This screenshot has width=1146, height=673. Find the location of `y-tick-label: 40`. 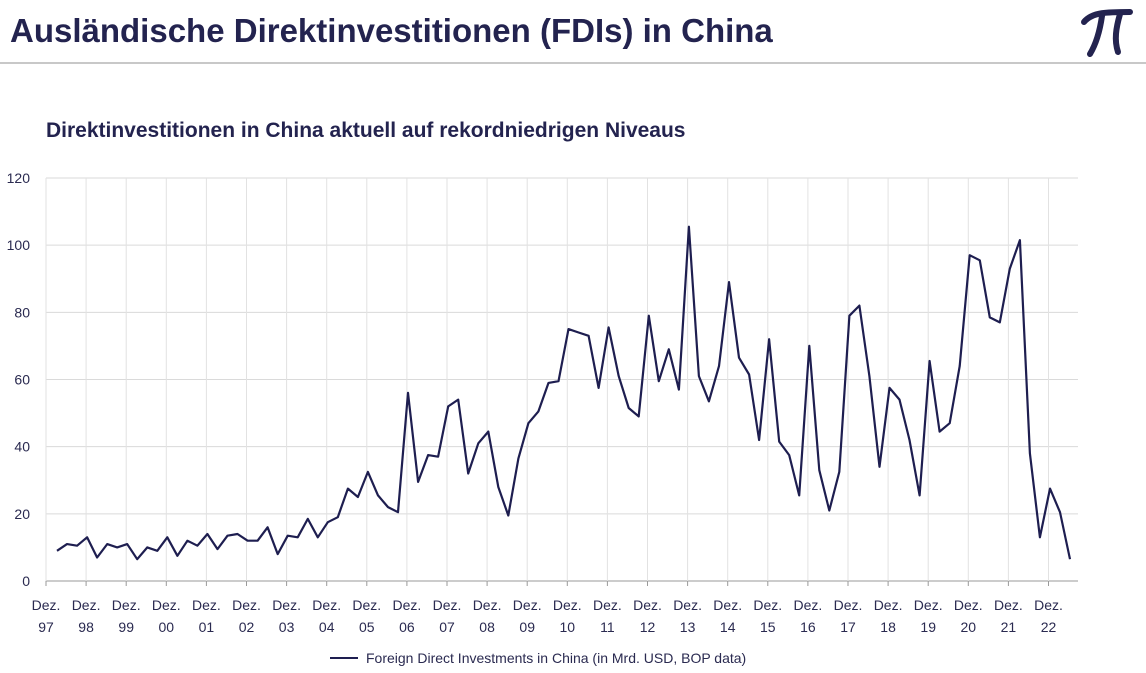

y-tick-label: 40 is located at coordinates (22, 447).